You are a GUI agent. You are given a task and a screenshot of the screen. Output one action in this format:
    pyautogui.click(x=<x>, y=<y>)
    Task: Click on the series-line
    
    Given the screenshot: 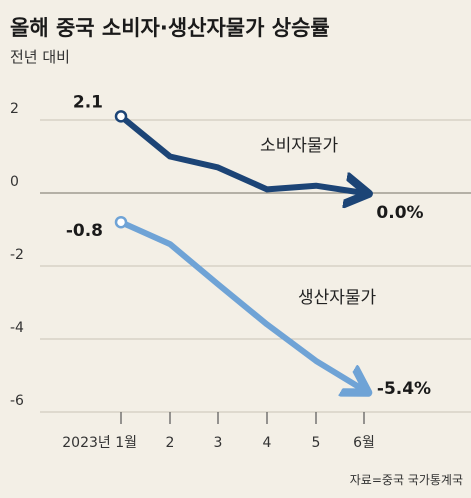 What is the action you would take?
    pyautogui.click(x=241, y=153)
    